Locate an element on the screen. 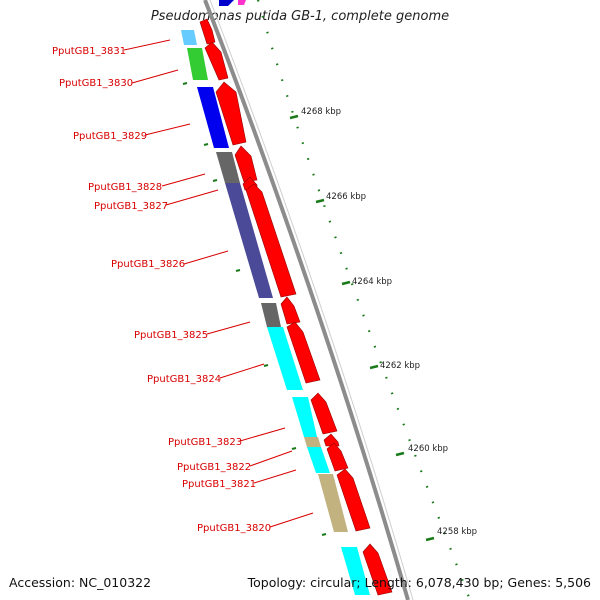 This screenshot has width=600, height=600. kbp-label: 4260 kbp is located at coordinates (428, 449).